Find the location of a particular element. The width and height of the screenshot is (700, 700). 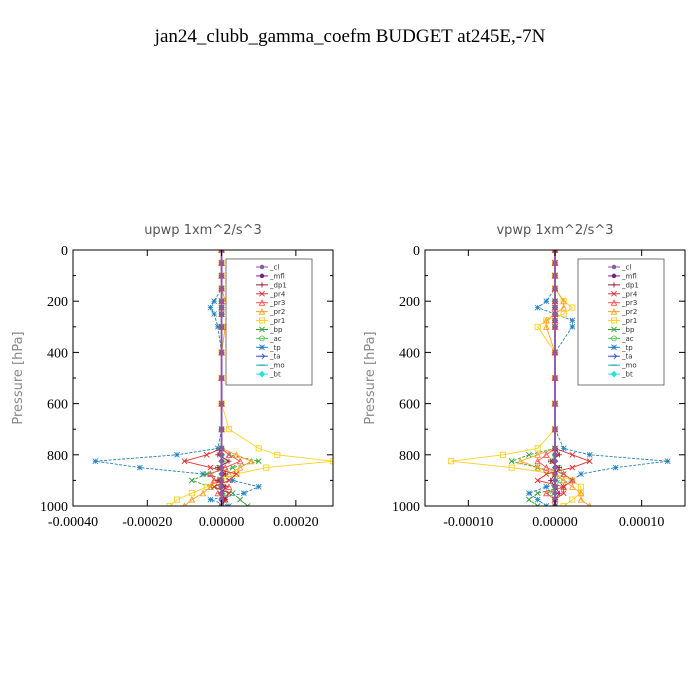

legend-box is located at coordinates (621, 322).